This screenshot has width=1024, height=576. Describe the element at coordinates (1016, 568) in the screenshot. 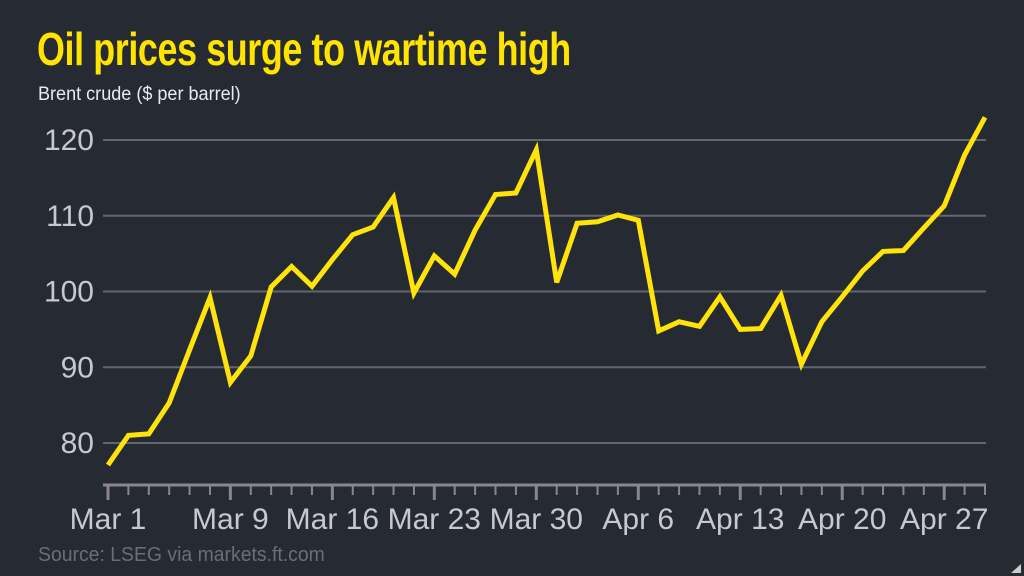

I see `resize-handle-icon` at that location.